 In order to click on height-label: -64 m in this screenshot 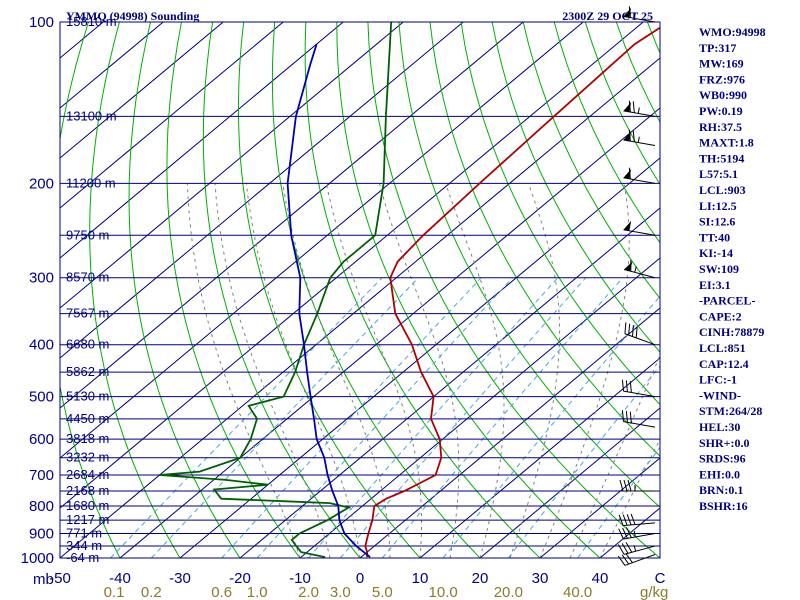, I will do `click(82, 557)`.